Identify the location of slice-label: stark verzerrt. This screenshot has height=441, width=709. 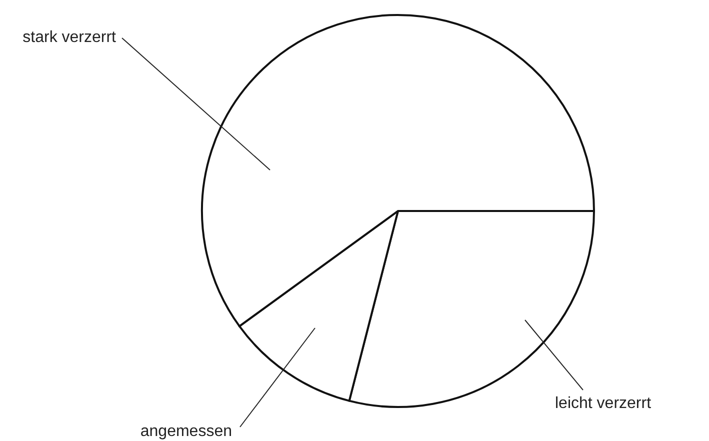
(69, 37).